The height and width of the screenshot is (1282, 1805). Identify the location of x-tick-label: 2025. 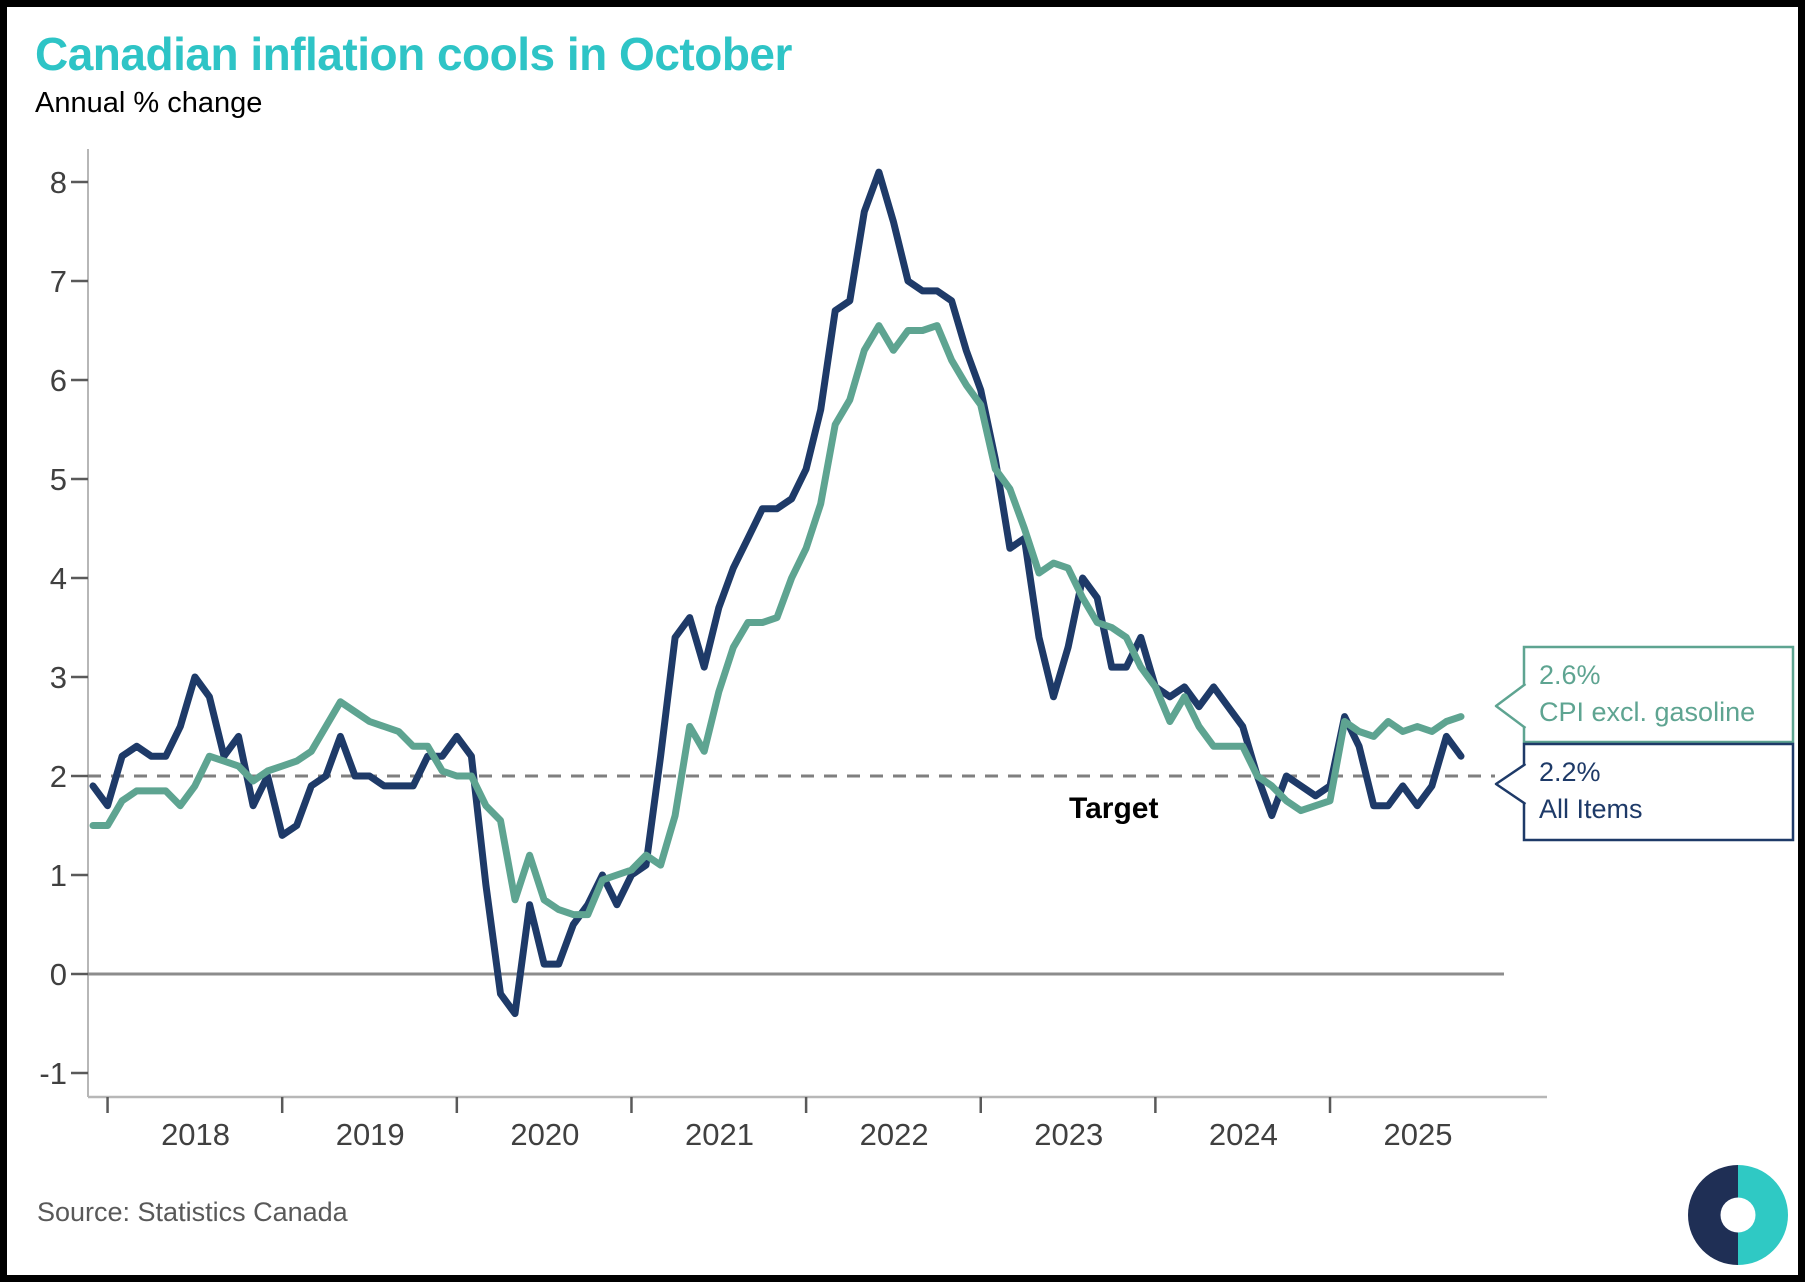
(1418, 1134).